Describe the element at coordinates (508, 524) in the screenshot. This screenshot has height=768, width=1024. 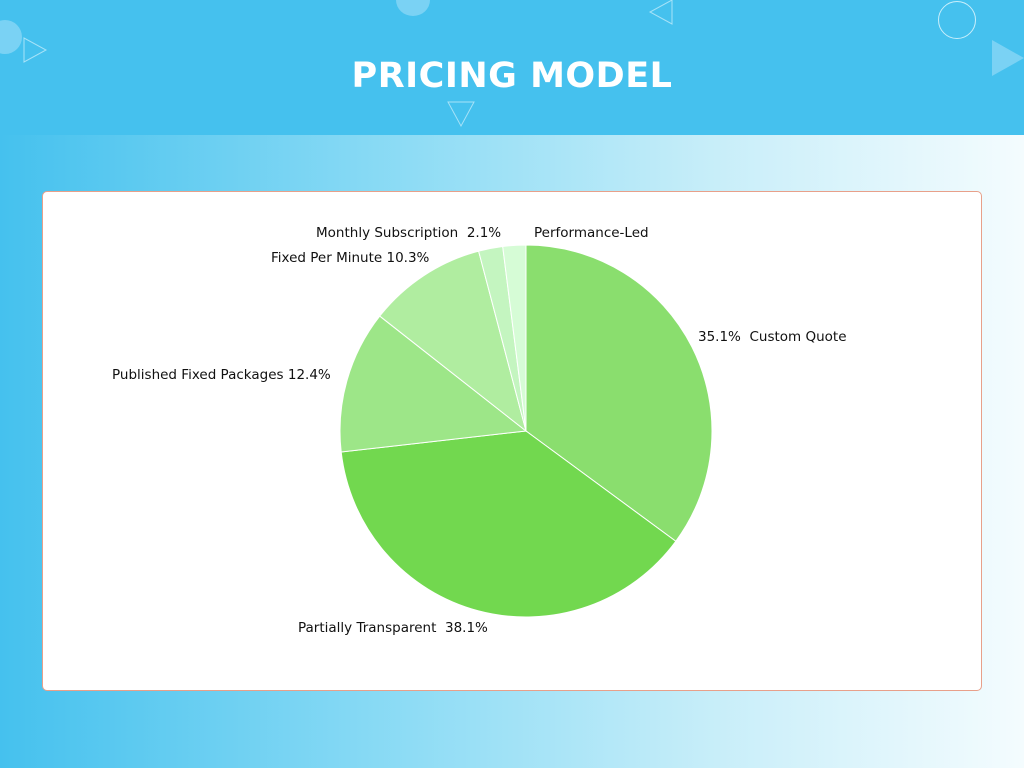
I see `pie-slice-partially-transparent` at that location.